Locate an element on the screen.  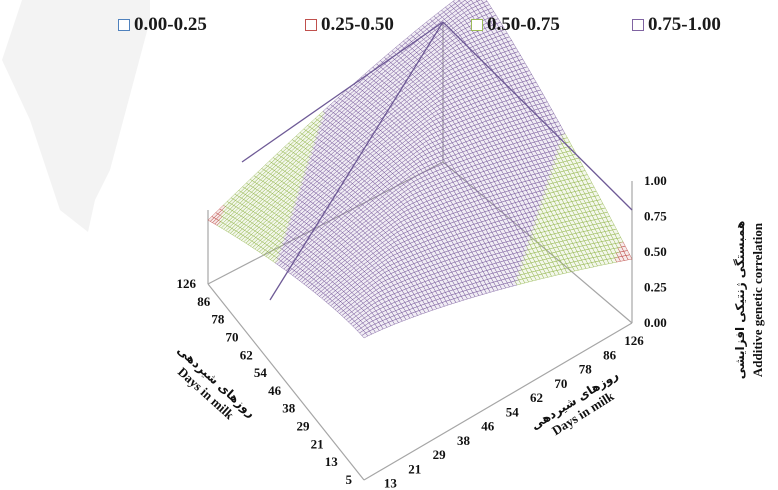
z-axis-title-en: Additive genetic correlation is located at coordinates (757, 299).